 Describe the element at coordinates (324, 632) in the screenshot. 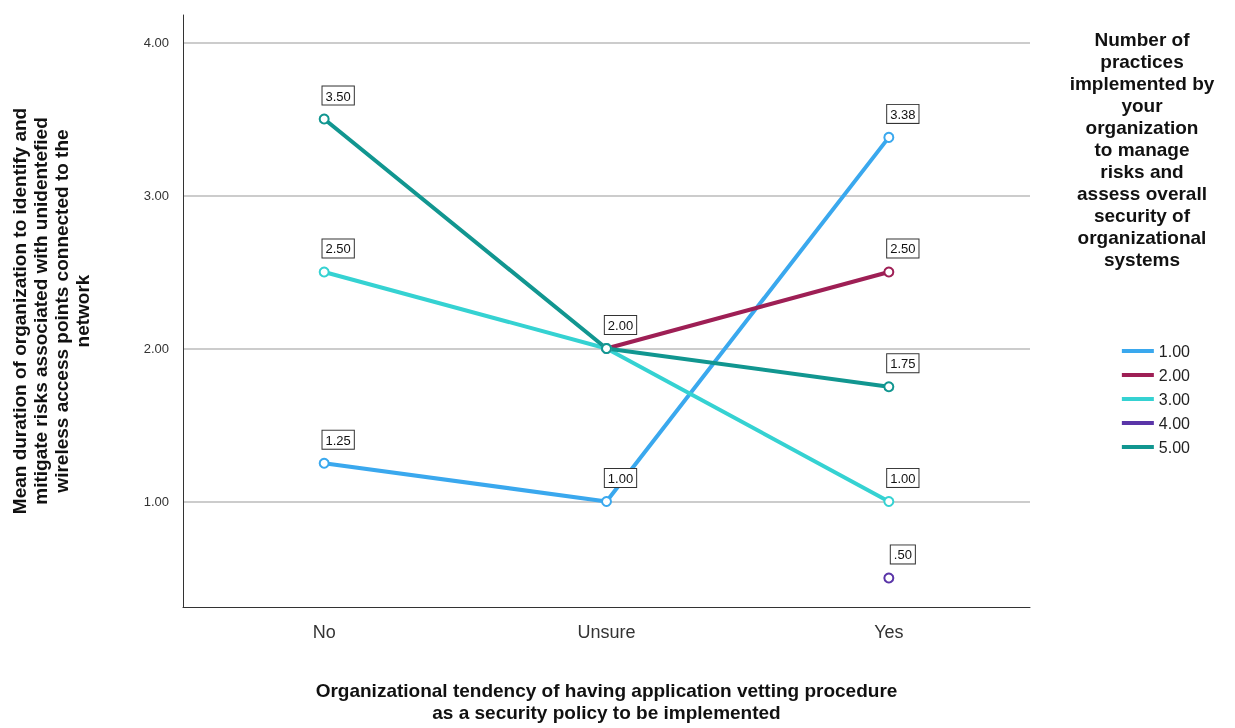

I see `x-tick-label: No` at that location.